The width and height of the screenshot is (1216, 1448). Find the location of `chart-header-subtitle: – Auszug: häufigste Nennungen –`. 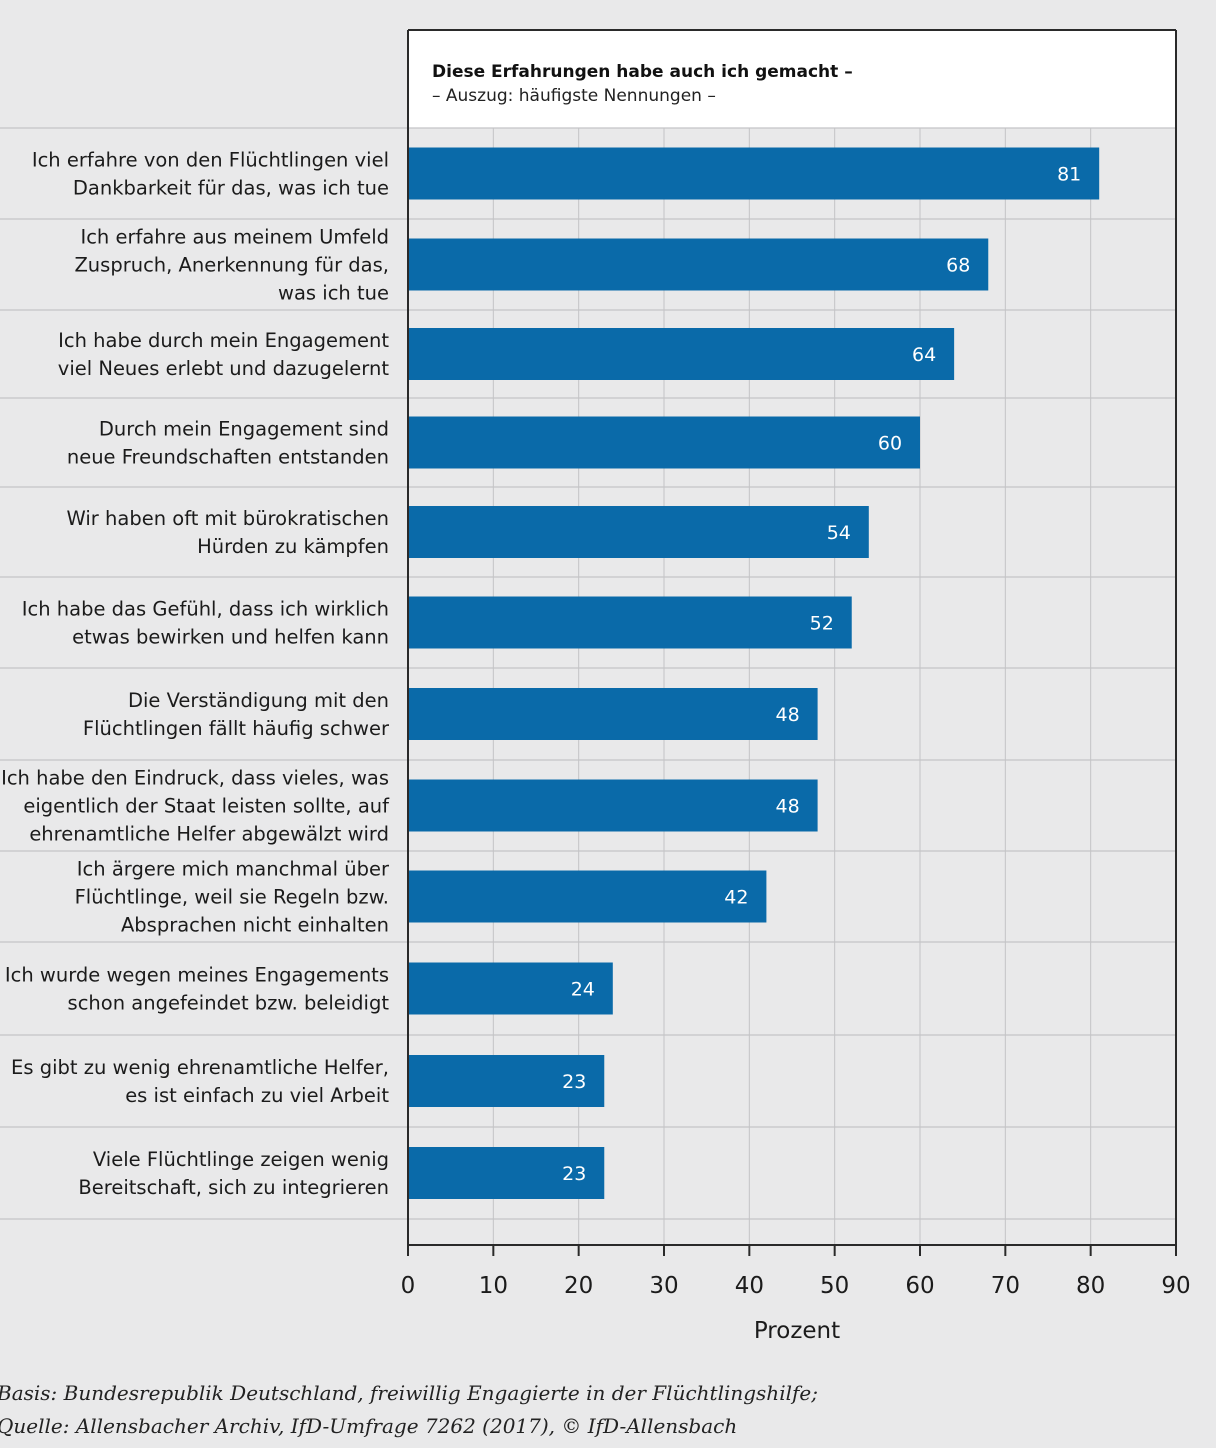

chart-header-subtitle: – Auszug: häufigste Nennungen – is located at coordinates (574, 96).